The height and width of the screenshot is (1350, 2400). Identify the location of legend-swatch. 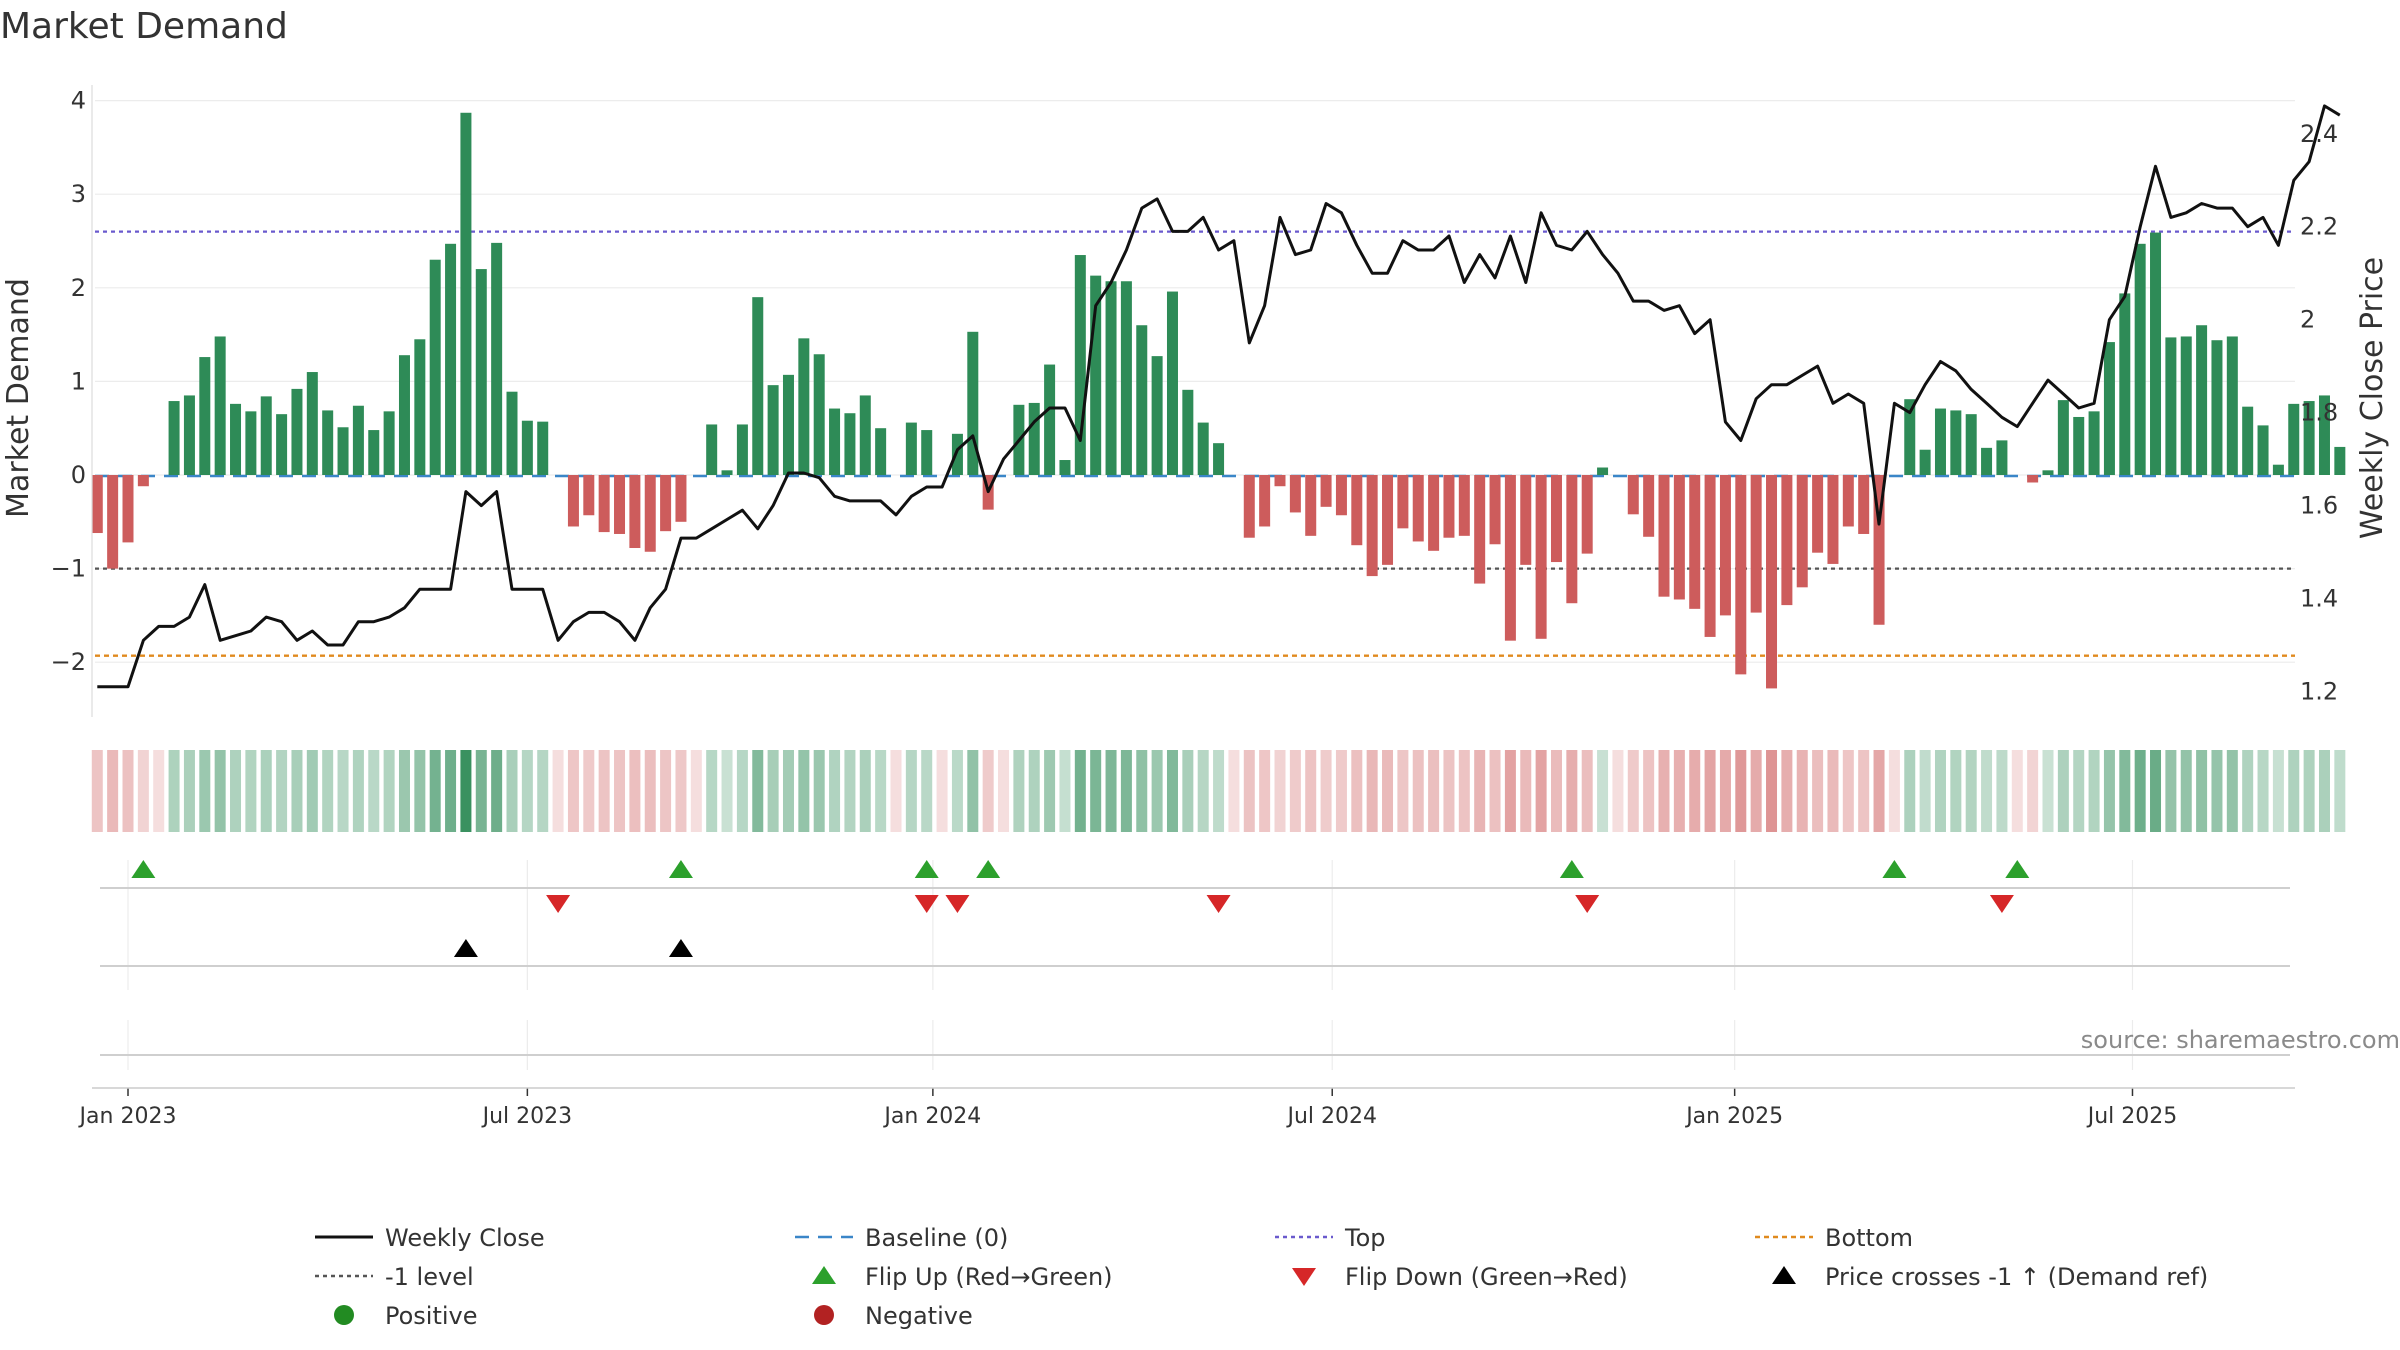
(824, 1315).